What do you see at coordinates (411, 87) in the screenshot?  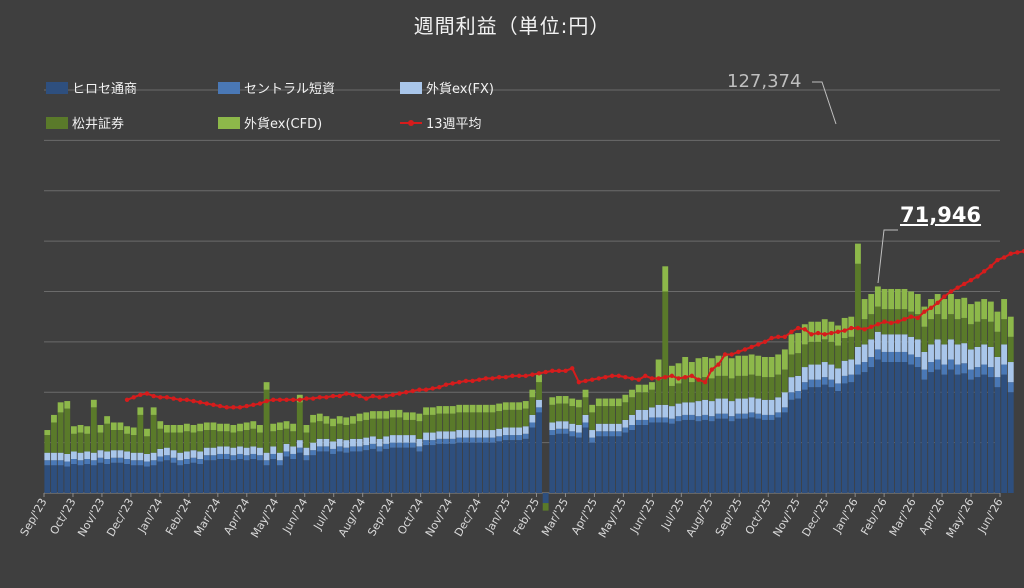 I see `legend-swatch` at bounding box center [411, 87].